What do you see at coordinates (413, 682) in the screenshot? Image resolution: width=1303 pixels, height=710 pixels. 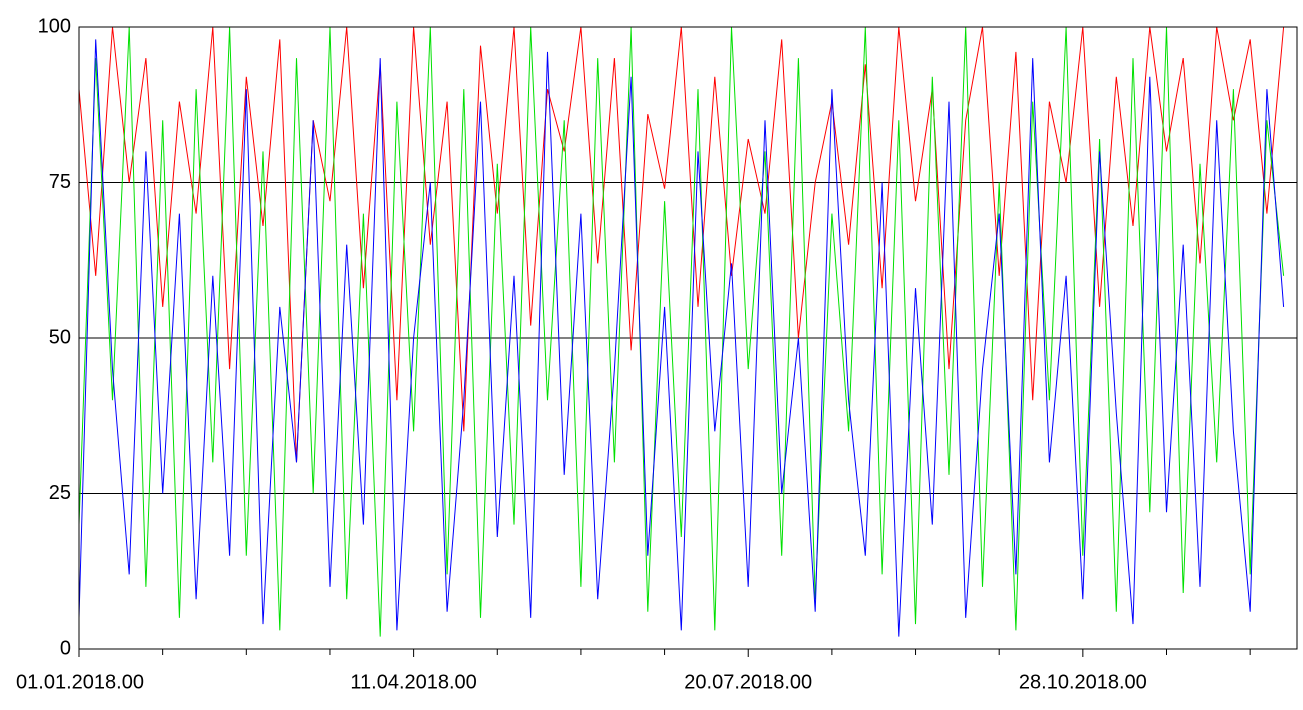 I see `x-tick-label: 11.04.2018.00` at bounding box center [413, 682].